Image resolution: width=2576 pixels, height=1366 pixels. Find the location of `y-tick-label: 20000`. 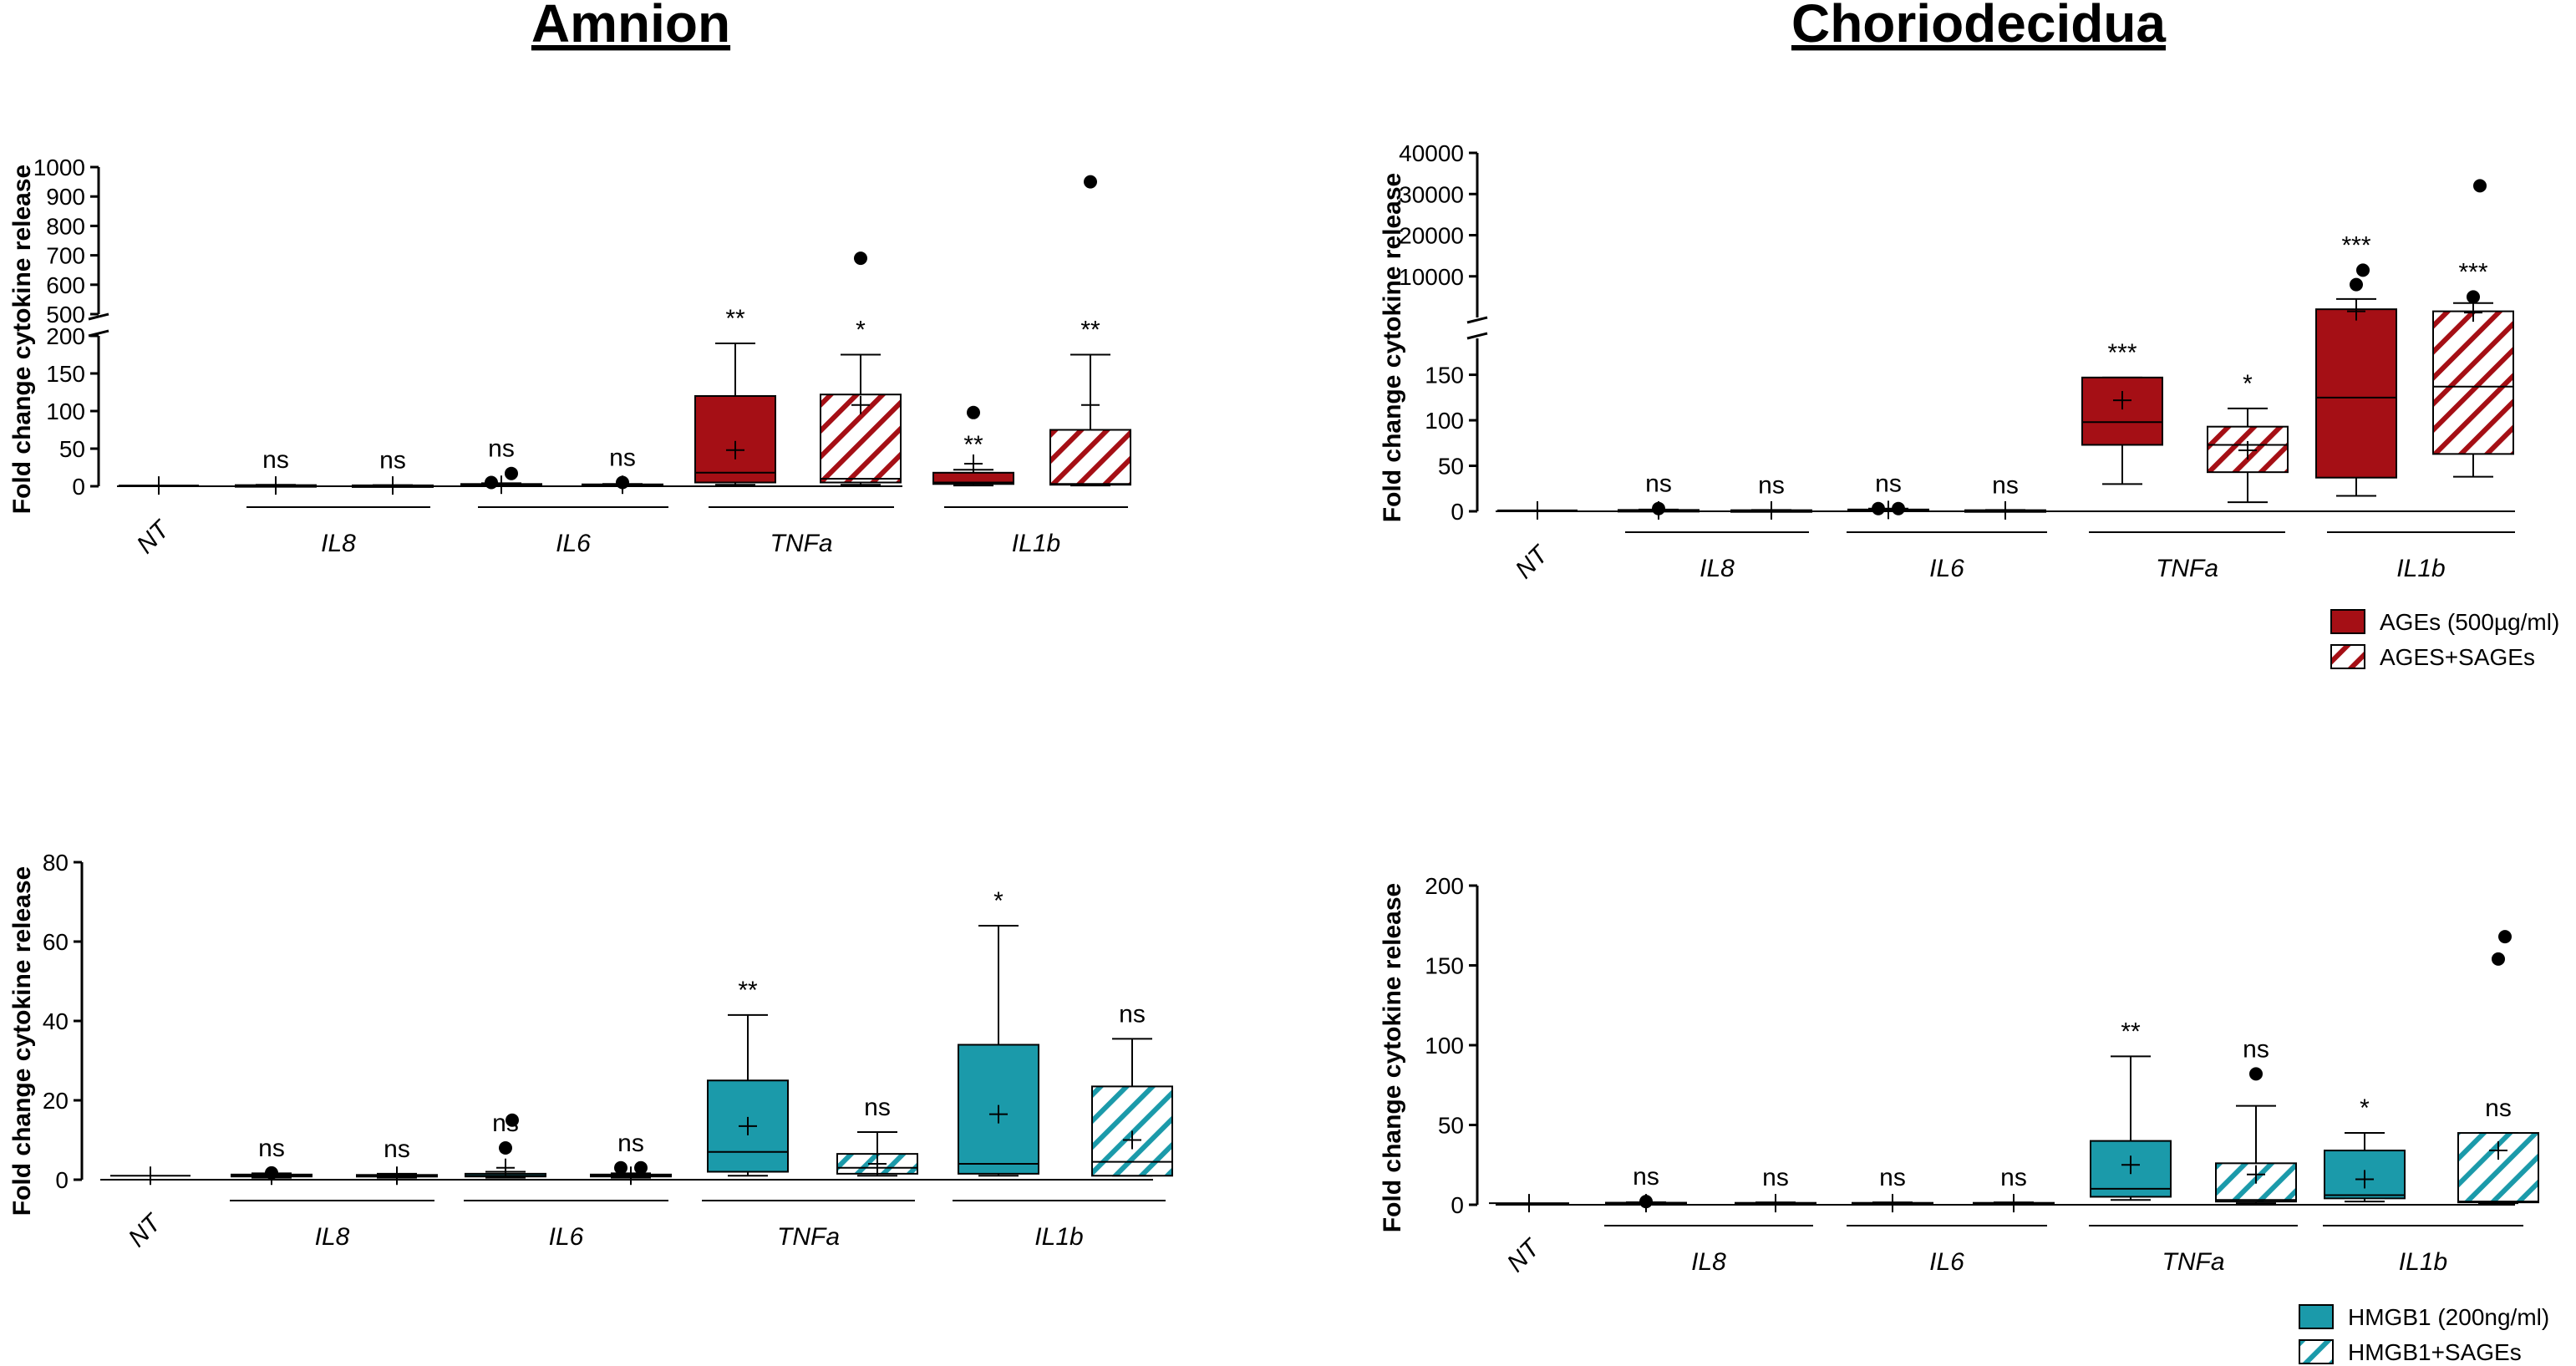

y-tick-label: 20000 is located at coordinates (1431, 236).